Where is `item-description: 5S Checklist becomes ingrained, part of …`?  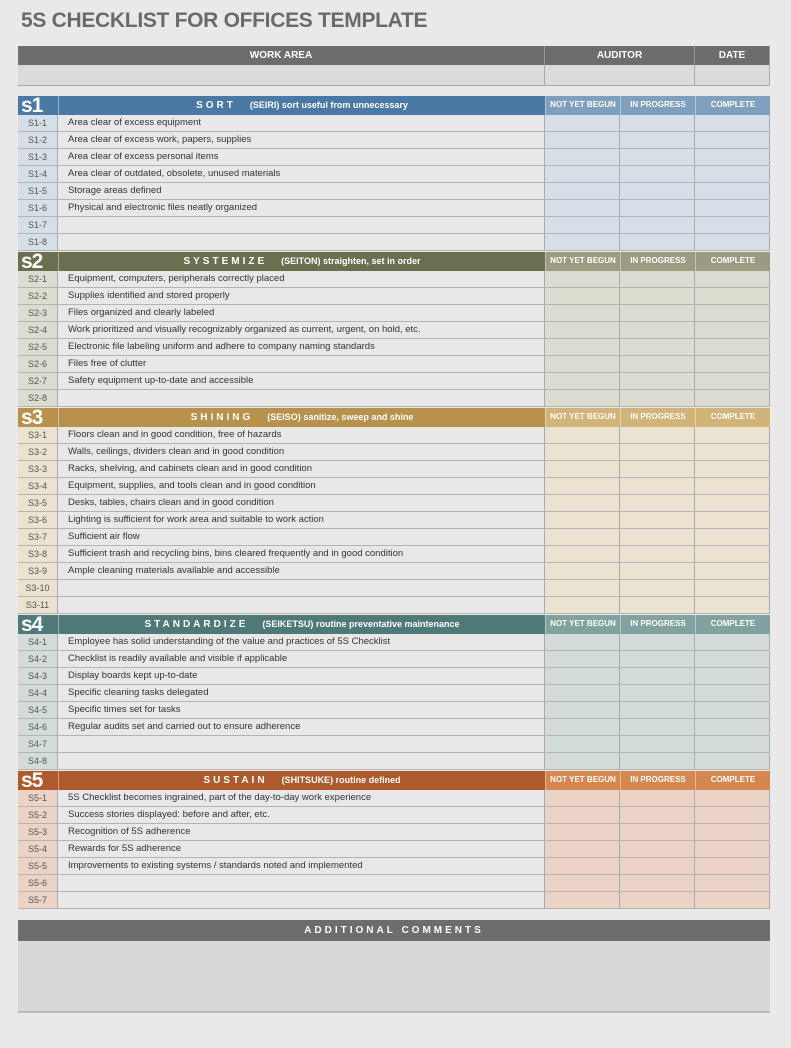
item-description: 5S Checklist becomes ingrained, part of … is located at coordinates (301, 798).